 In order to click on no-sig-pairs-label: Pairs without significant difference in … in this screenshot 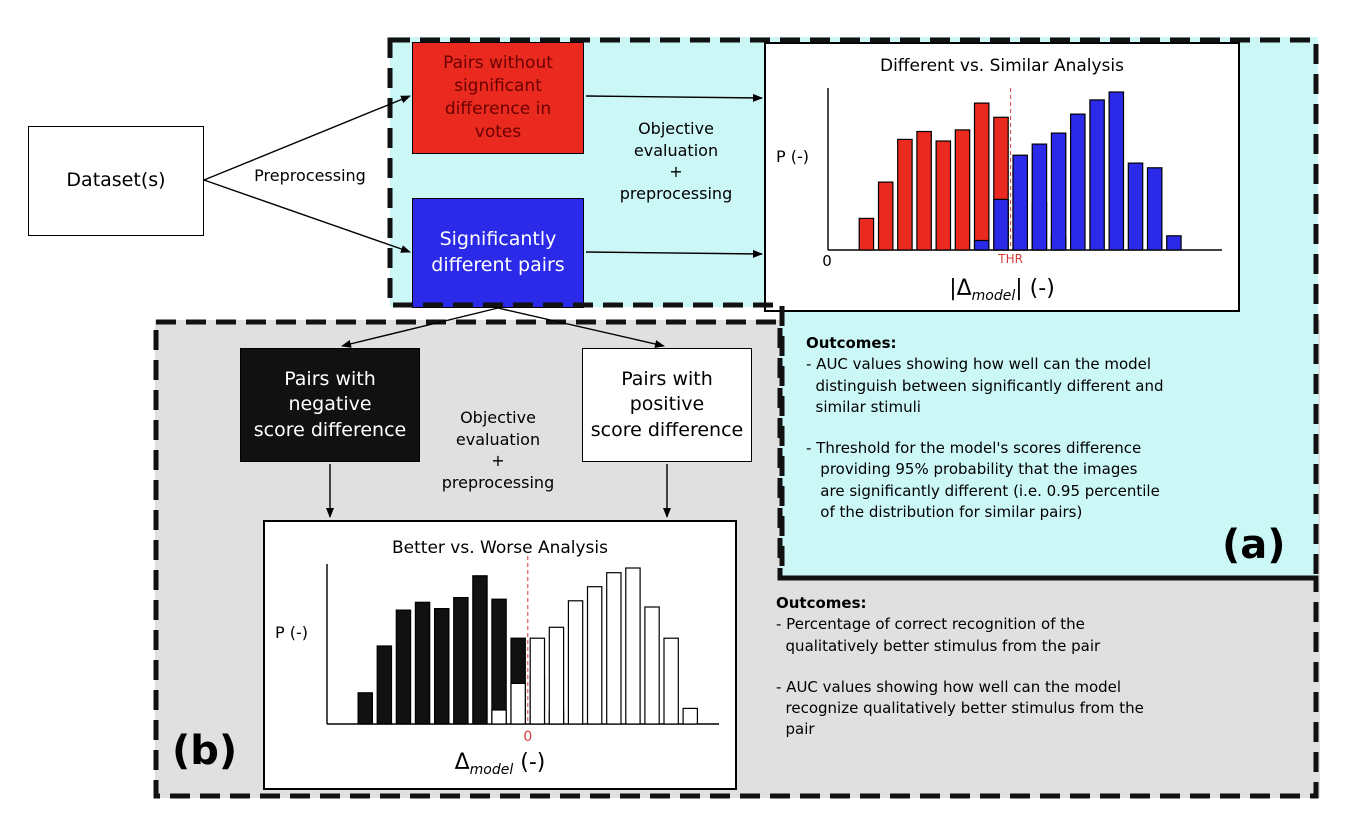, I will do `click(498, 97)`.